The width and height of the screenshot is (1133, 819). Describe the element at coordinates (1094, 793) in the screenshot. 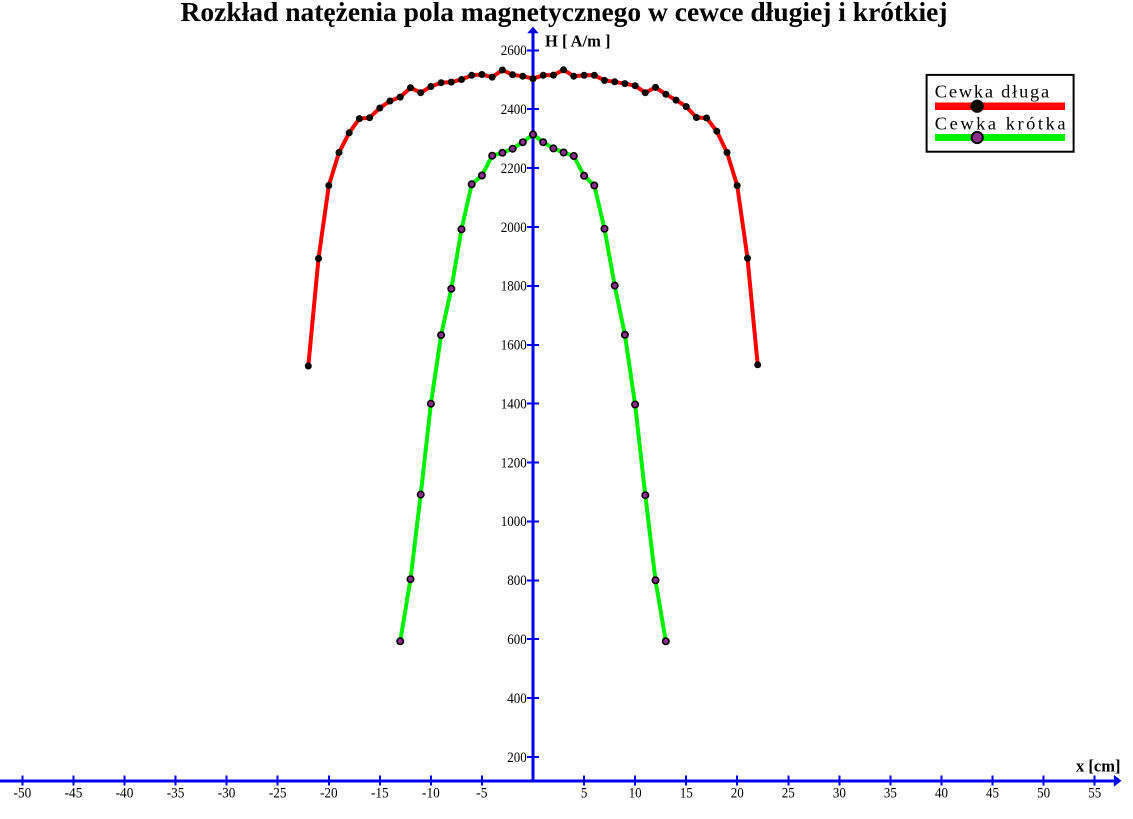

I see `svg-text: 55` at that location.